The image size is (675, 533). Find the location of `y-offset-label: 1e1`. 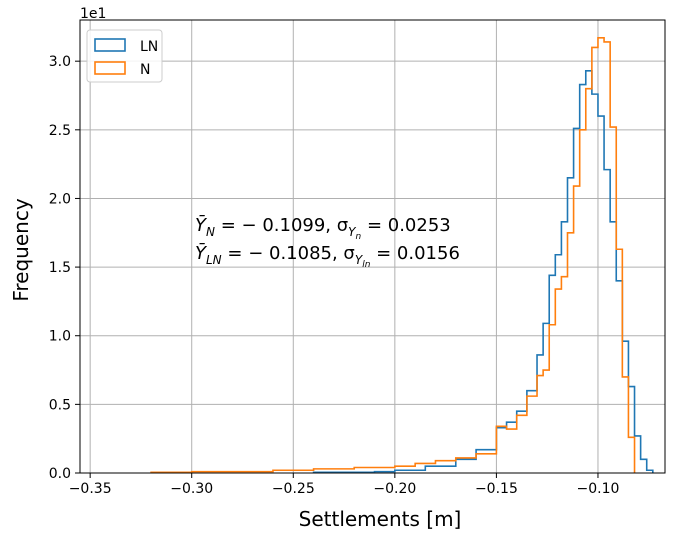

y-offset-label: 1e1 is located at coordinates (93, 14).